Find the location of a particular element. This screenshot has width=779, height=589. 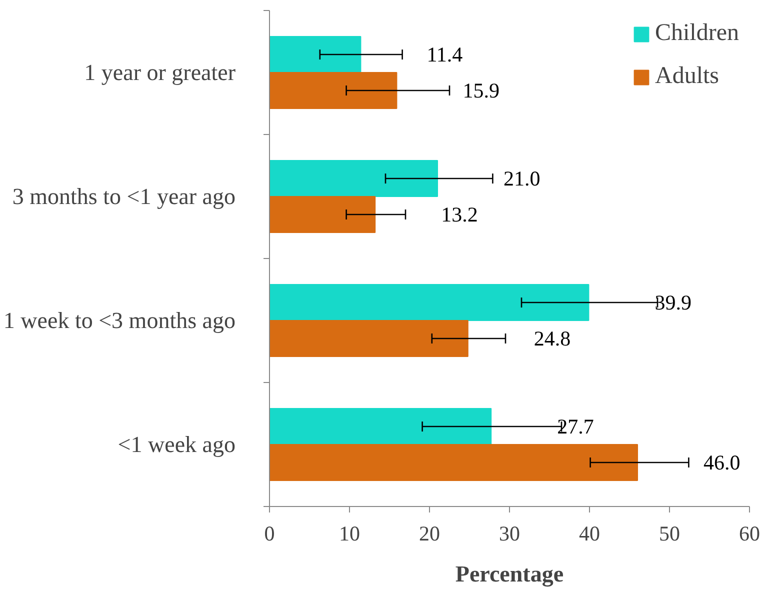

y-tick-label: 1 week to <3 months ago is located at coordinates (119, 320).